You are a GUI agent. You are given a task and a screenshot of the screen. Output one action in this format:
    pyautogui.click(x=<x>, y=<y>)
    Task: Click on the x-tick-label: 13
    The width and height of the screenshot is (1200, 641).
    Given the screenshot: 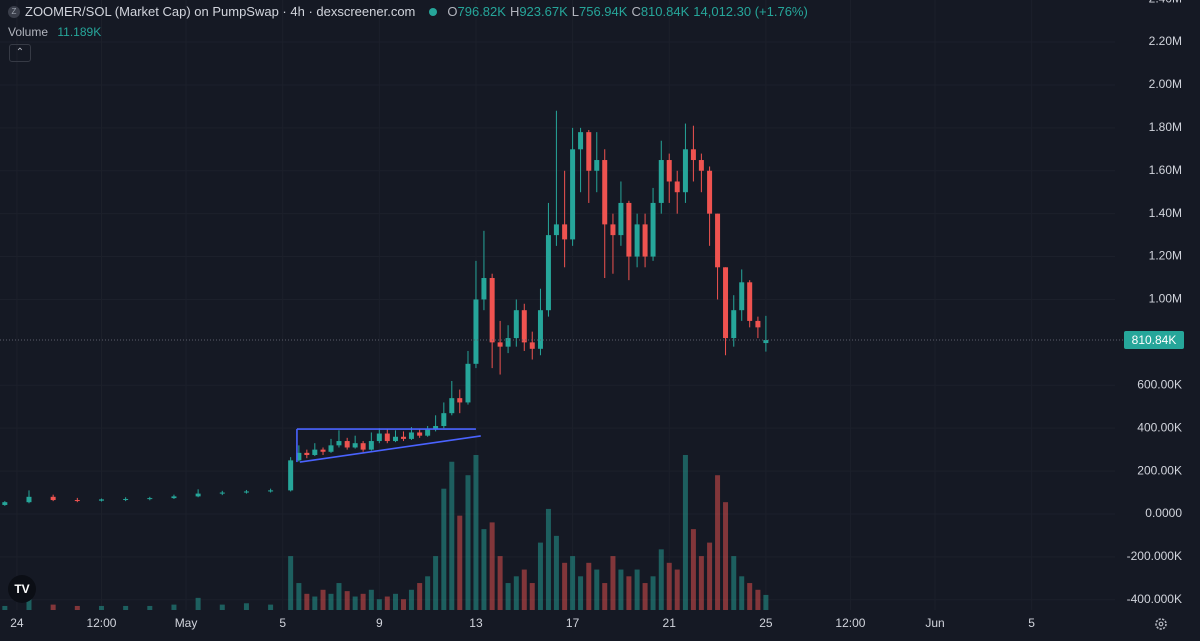 What is the action you would take?
    pyautogui.click(x=476, y=623)
    